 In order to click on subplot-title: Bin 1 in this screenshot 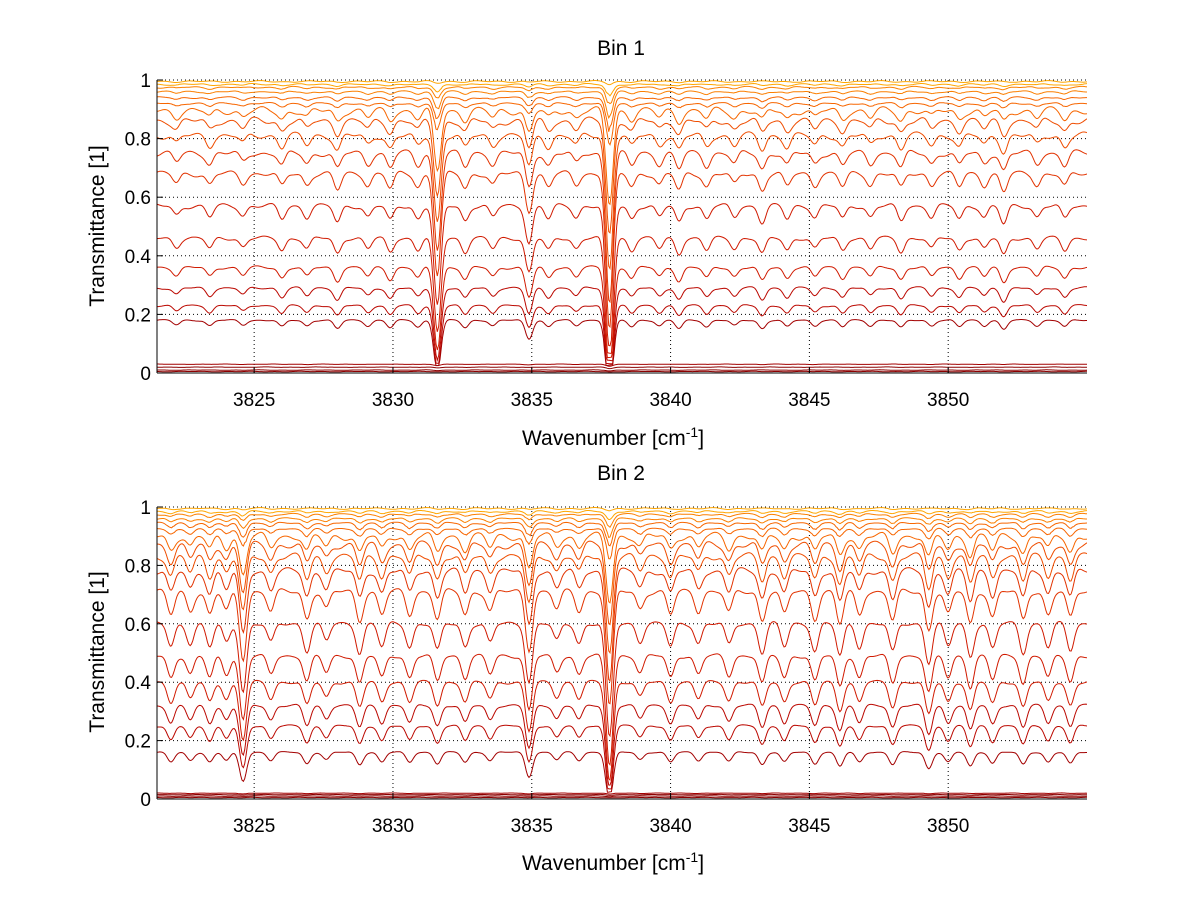, I will do `click(621, 48)`.